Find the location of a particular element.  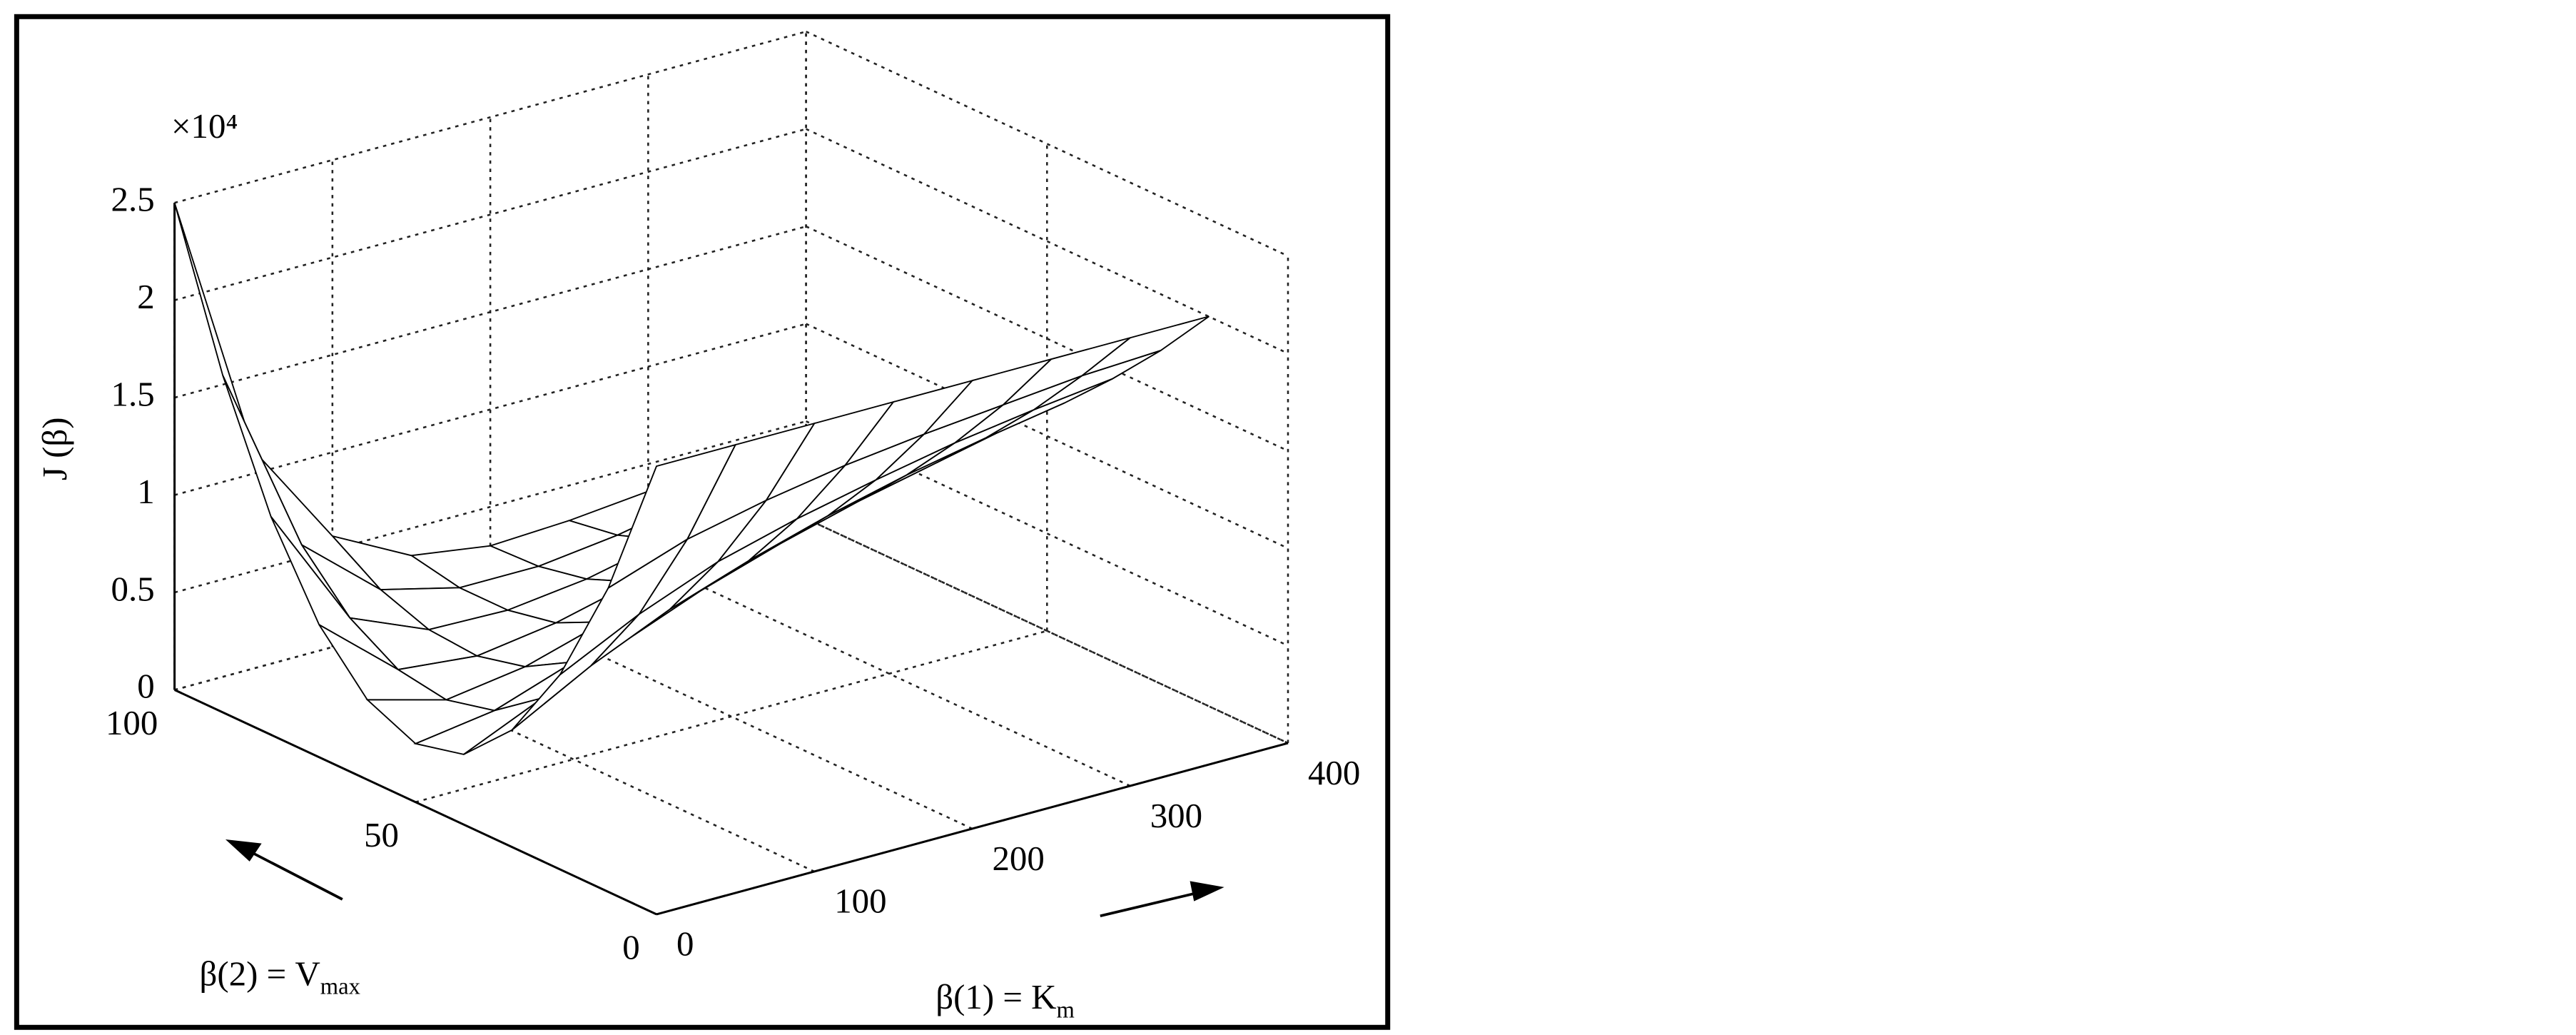

y-tick-label: 50 is located at coordinates (381, 834).